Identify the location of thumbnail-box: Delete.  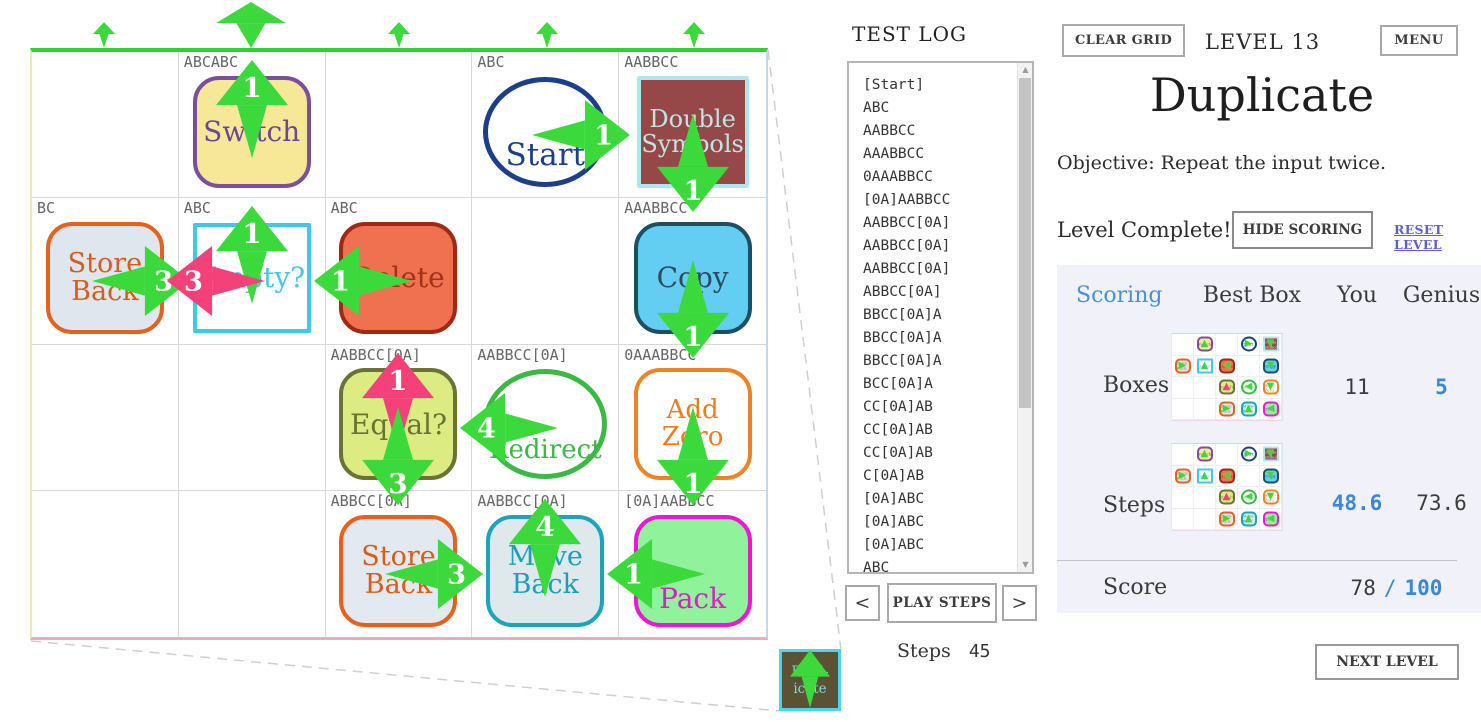
(1226, 366).